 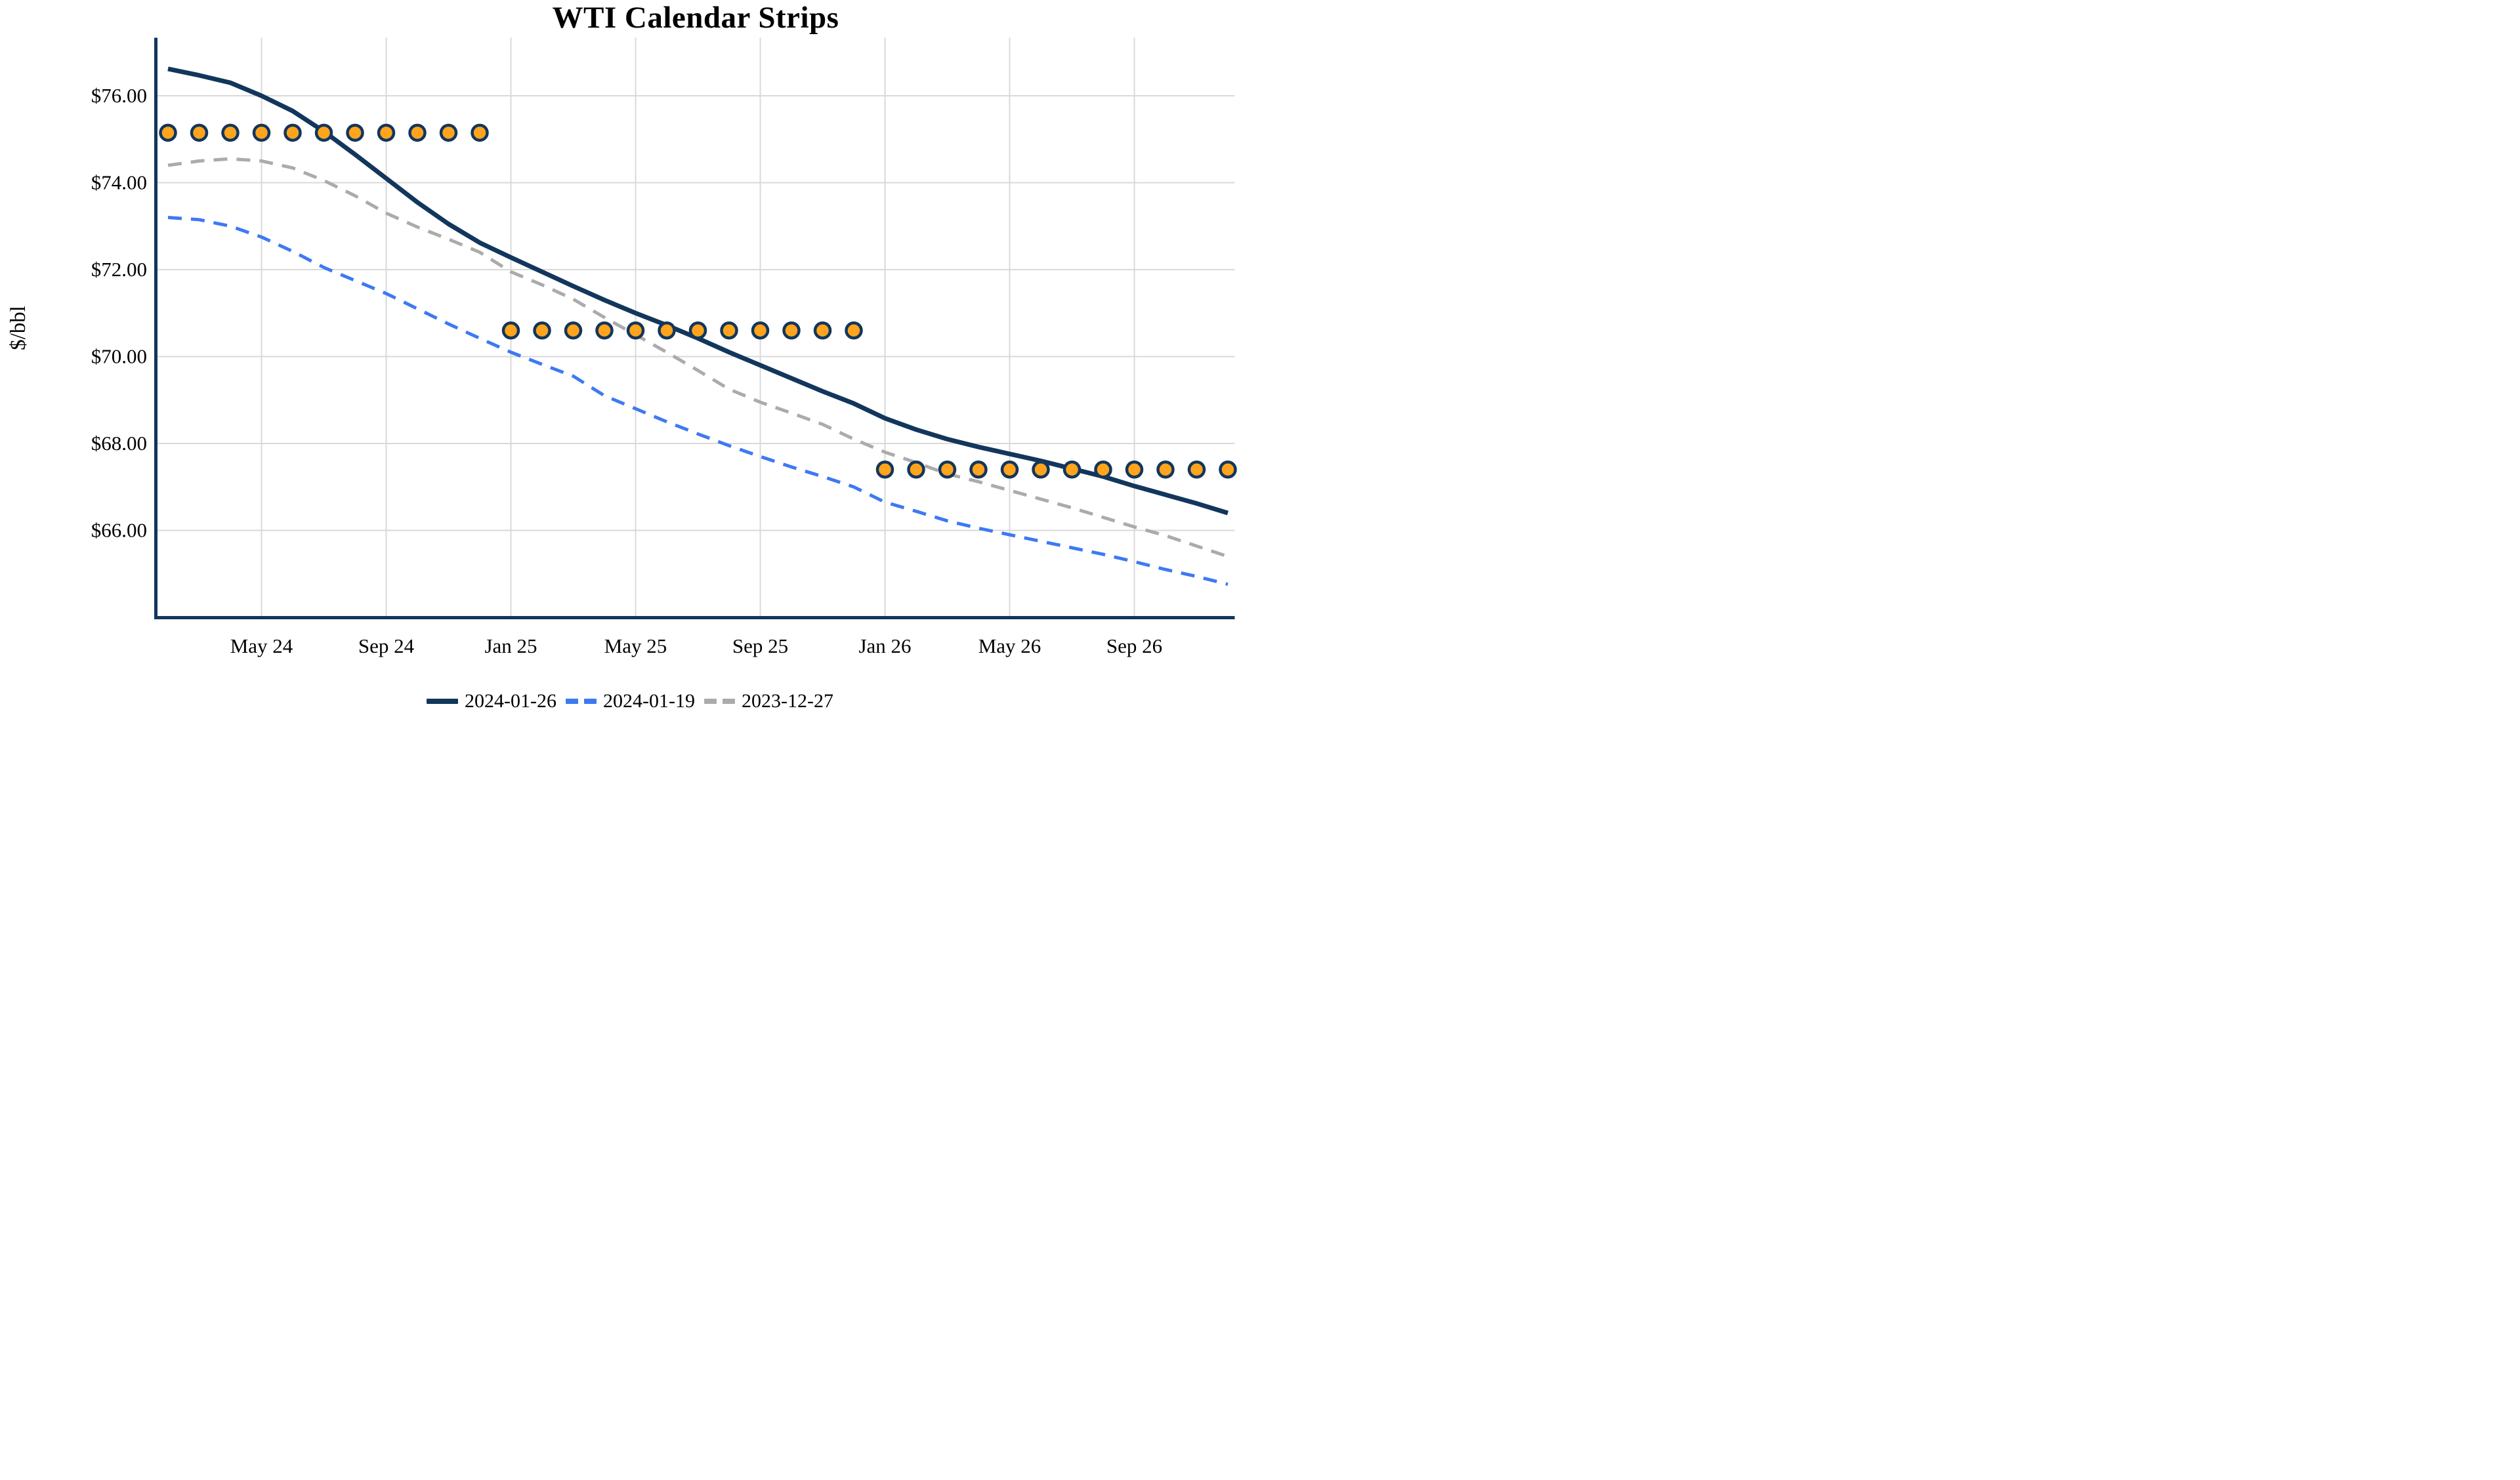 I want to click on x-tick-label: Jan 26, so click(x=884, y=645).